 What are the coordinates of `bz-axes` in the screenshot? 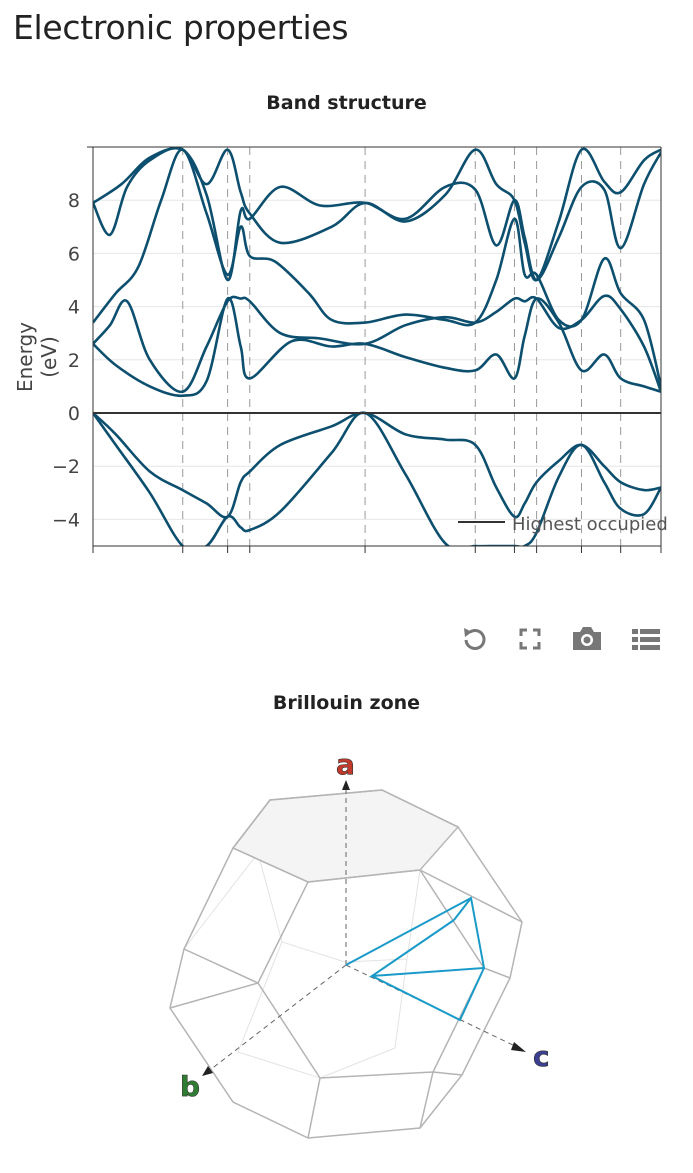 It's located at (364, 928).